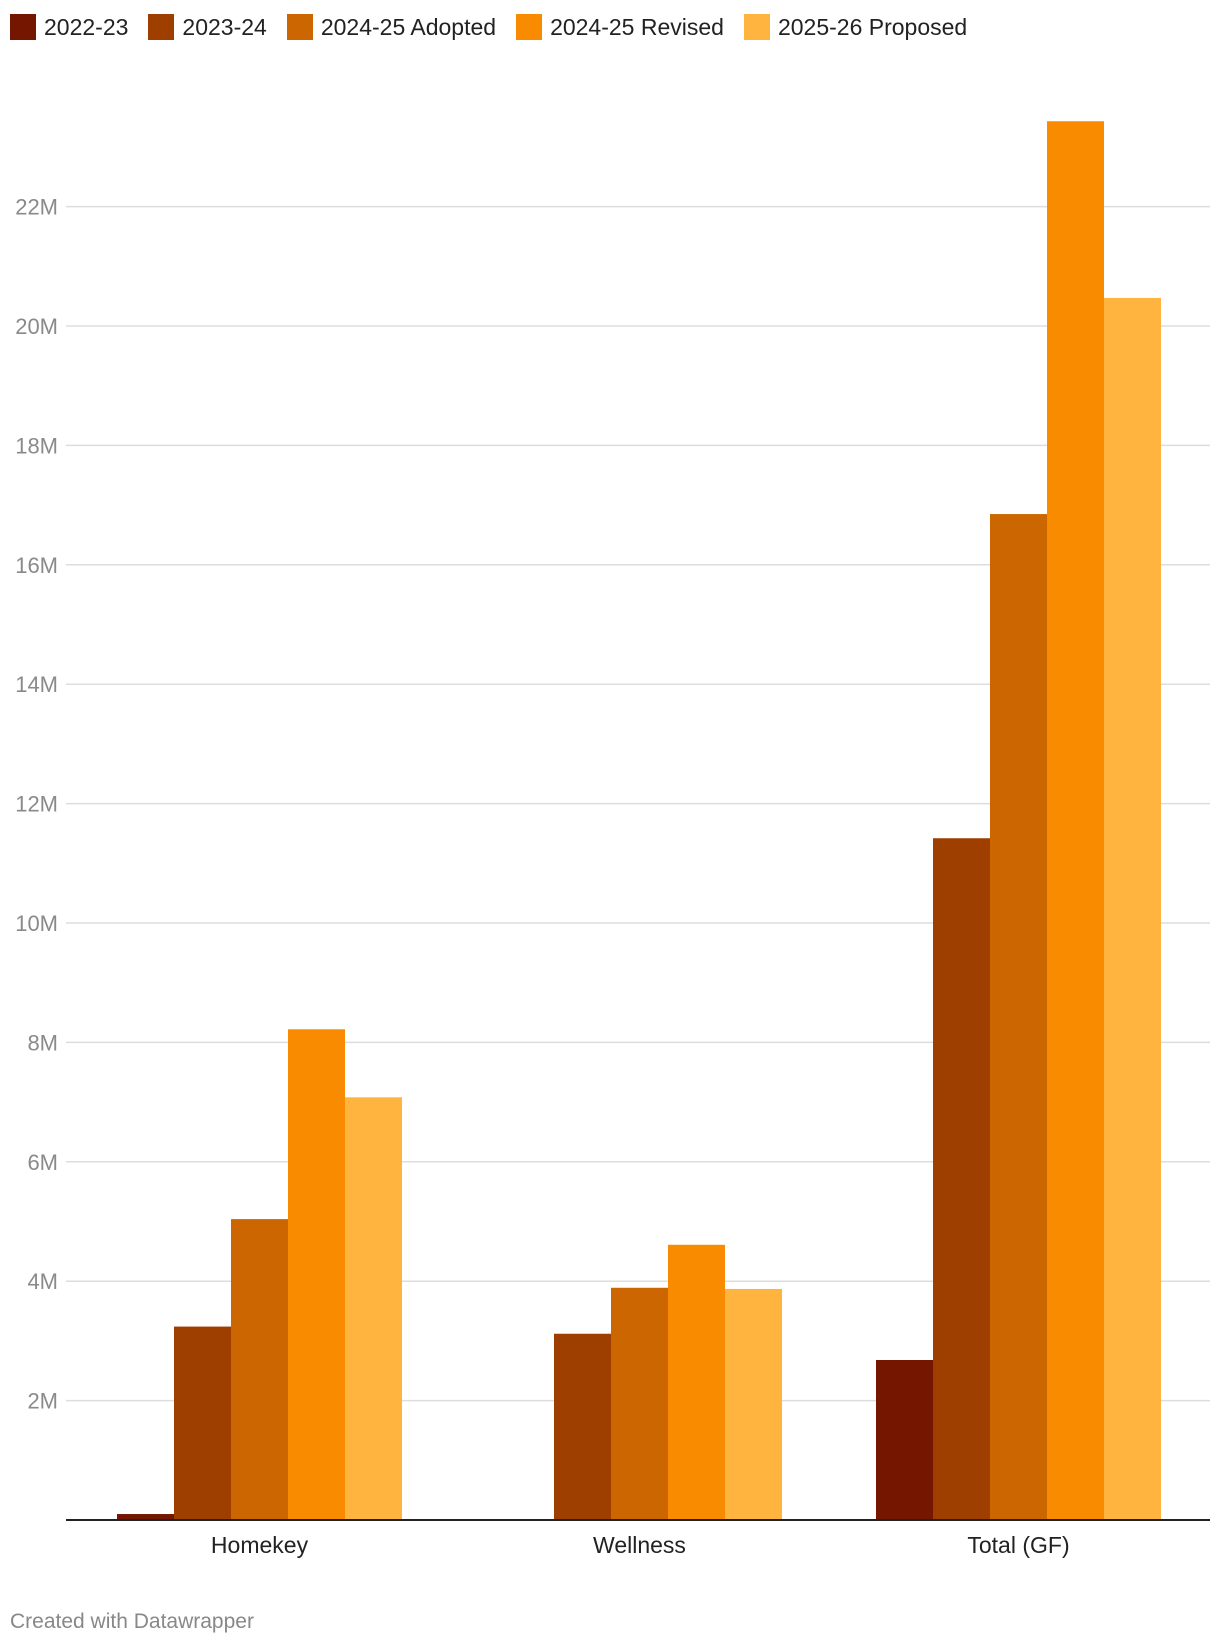 The height and width of the screenshot is (1644, 1220). I want to click on x-tick-label-wellness: Wellness, so click(639, 1545).